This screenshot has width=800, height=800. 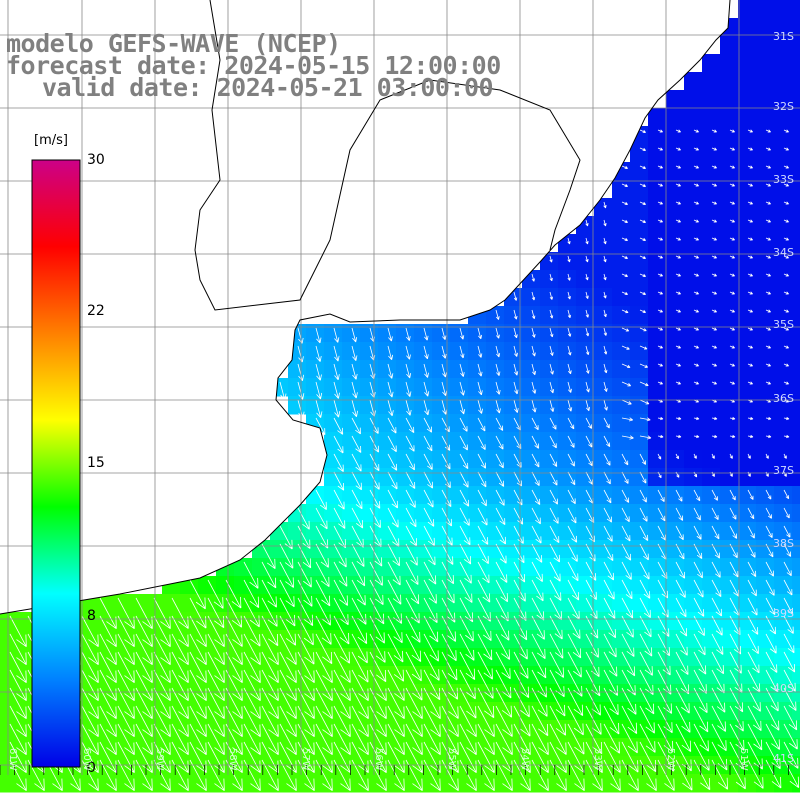 I want to click on longitude-label: 59W, so click(x=159, y=759).